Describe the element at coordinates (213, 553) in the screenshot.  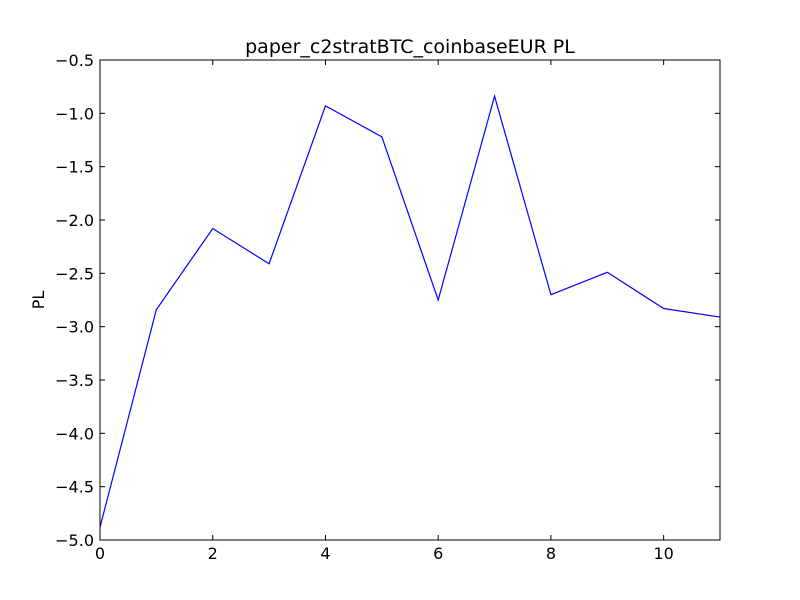
I see `x-tick-label: 2` at that location.